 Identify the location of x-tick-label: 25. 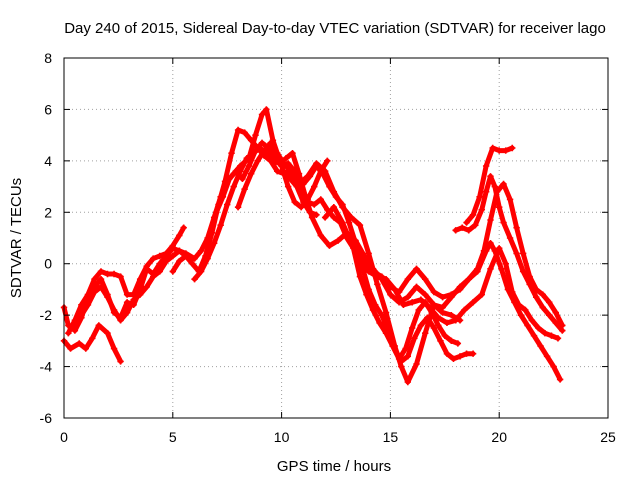
(608, 437).